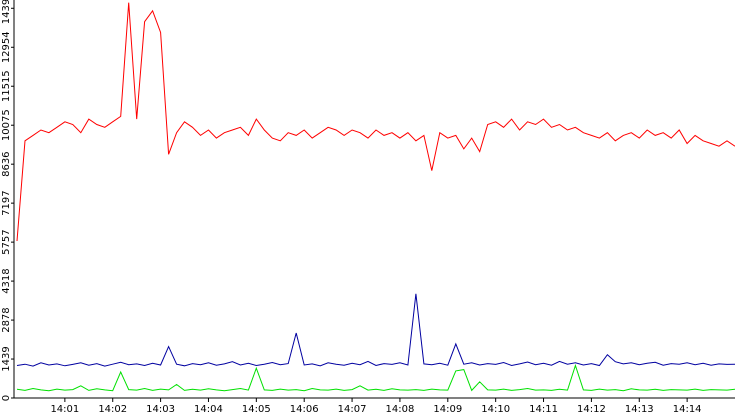  I want to click on y-tick-label: 0, so click(6, 398).